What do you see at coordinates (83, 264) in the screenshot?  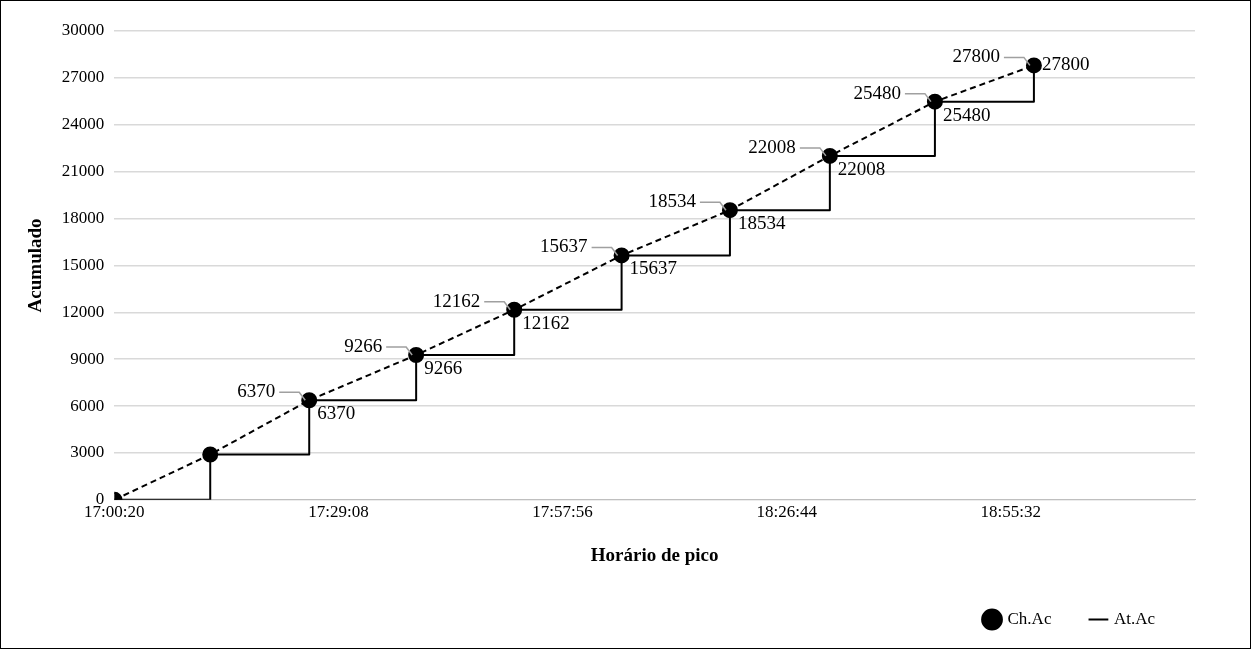 I see `y-tick-label: 15000` at bounding box center [83, 264].